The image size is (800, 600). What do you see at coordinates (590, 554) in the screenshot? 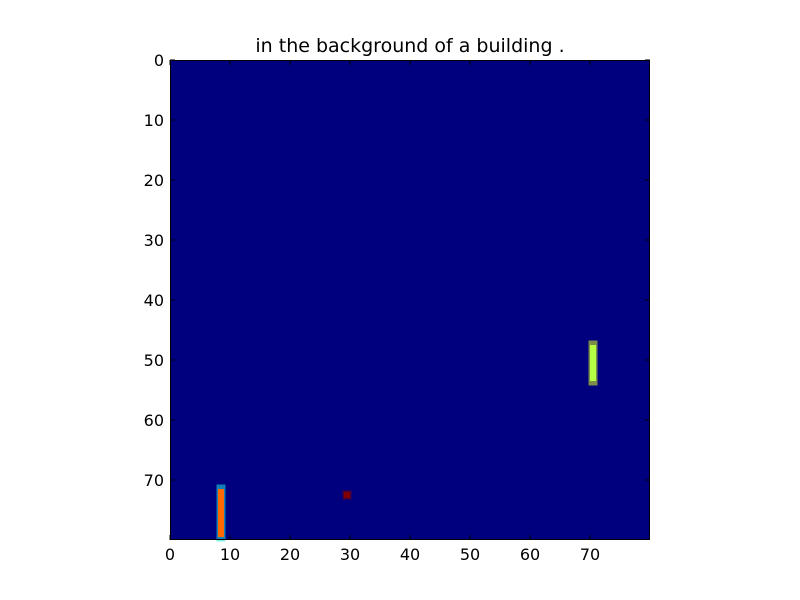
I see `x-tick-label: 70` at bounding box center [590, 554].